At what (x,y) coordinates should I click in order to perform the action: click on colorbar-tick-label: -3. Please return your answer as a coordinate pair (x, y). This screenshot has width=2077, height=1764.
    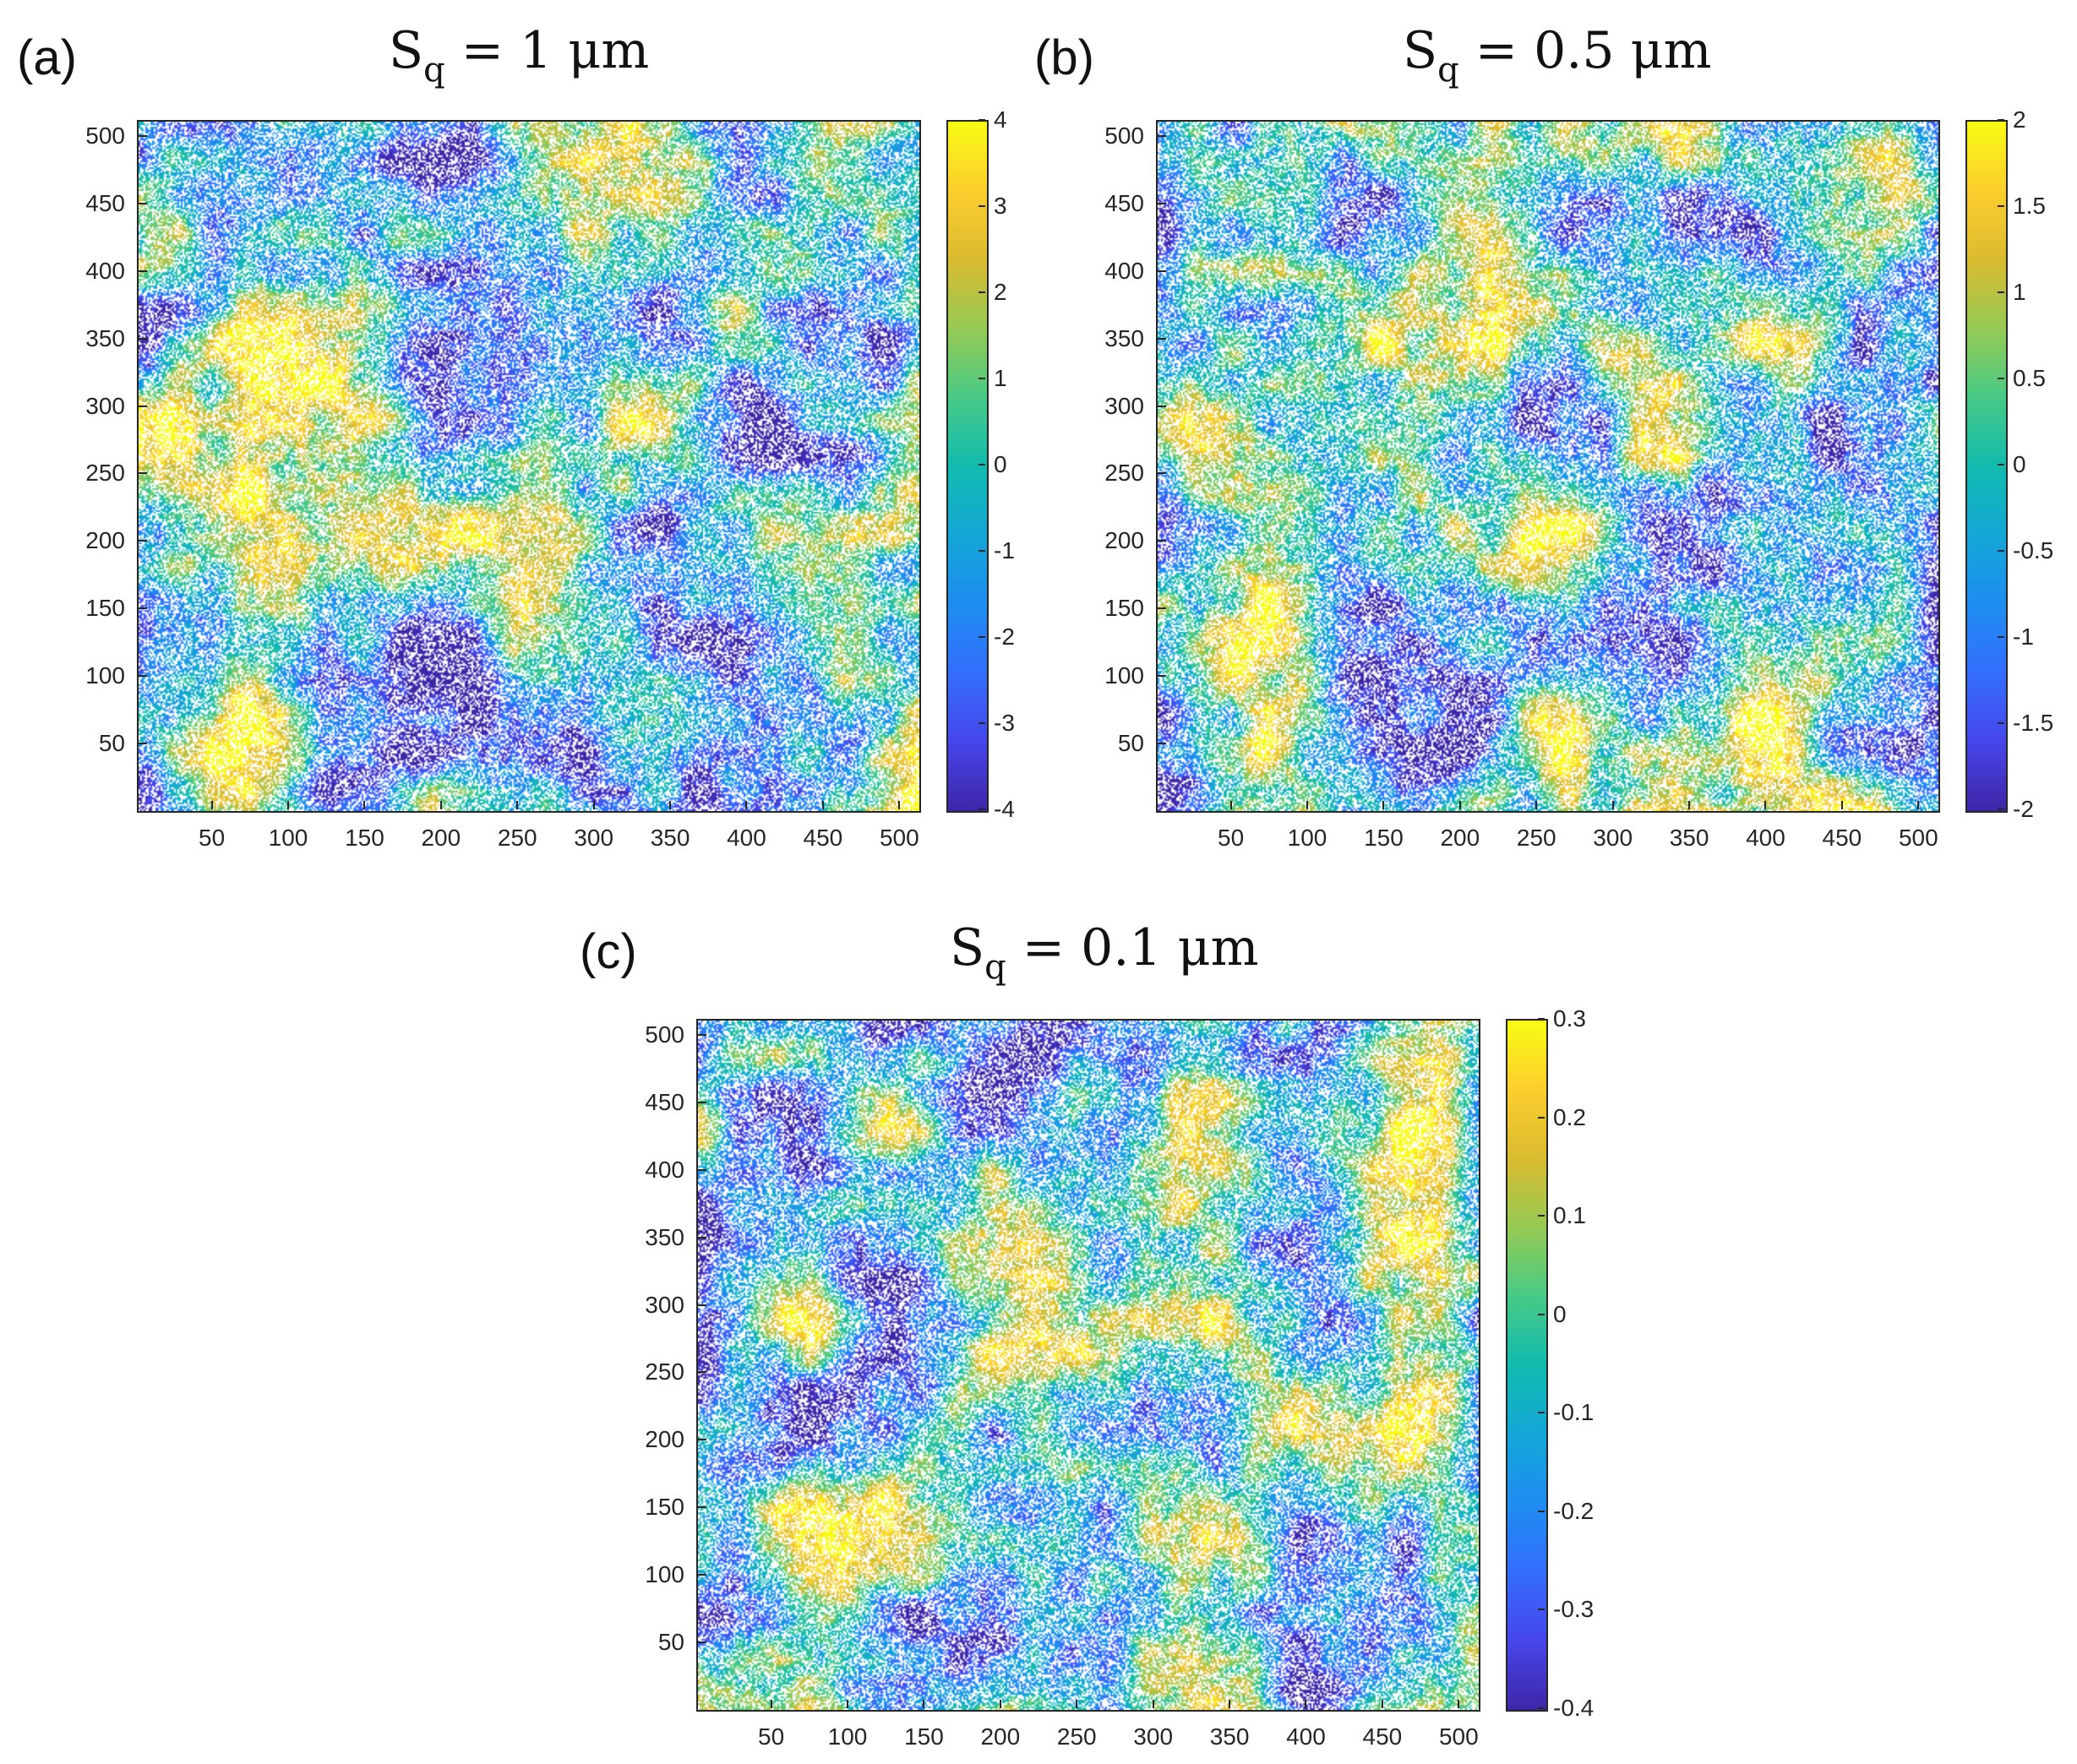
    Looking at the image, I should click on (1004, 723).